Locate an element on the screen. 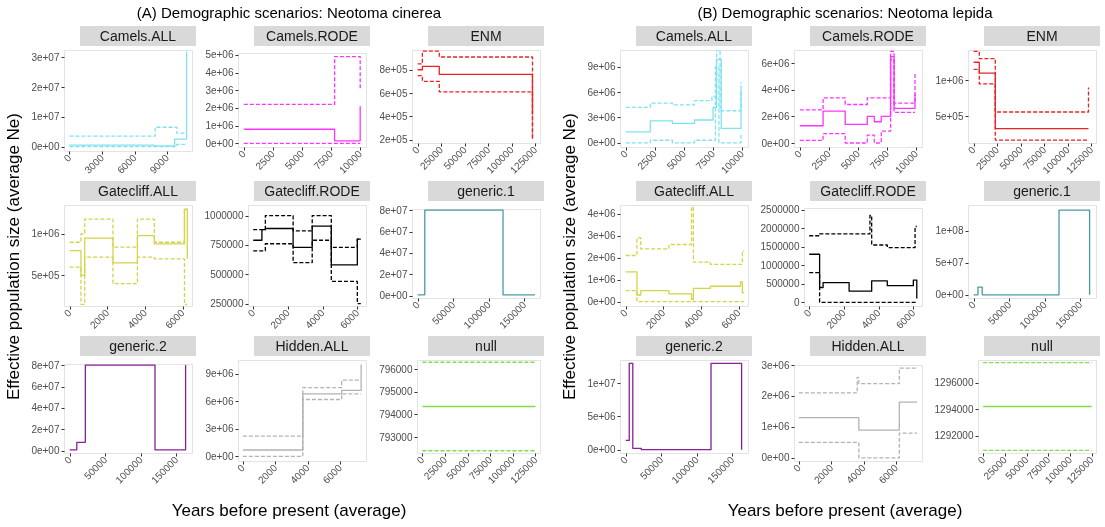 This screenshot has width=1105, height=527. y-tick-label: 6e+05 is located at coordinates (393, 93).